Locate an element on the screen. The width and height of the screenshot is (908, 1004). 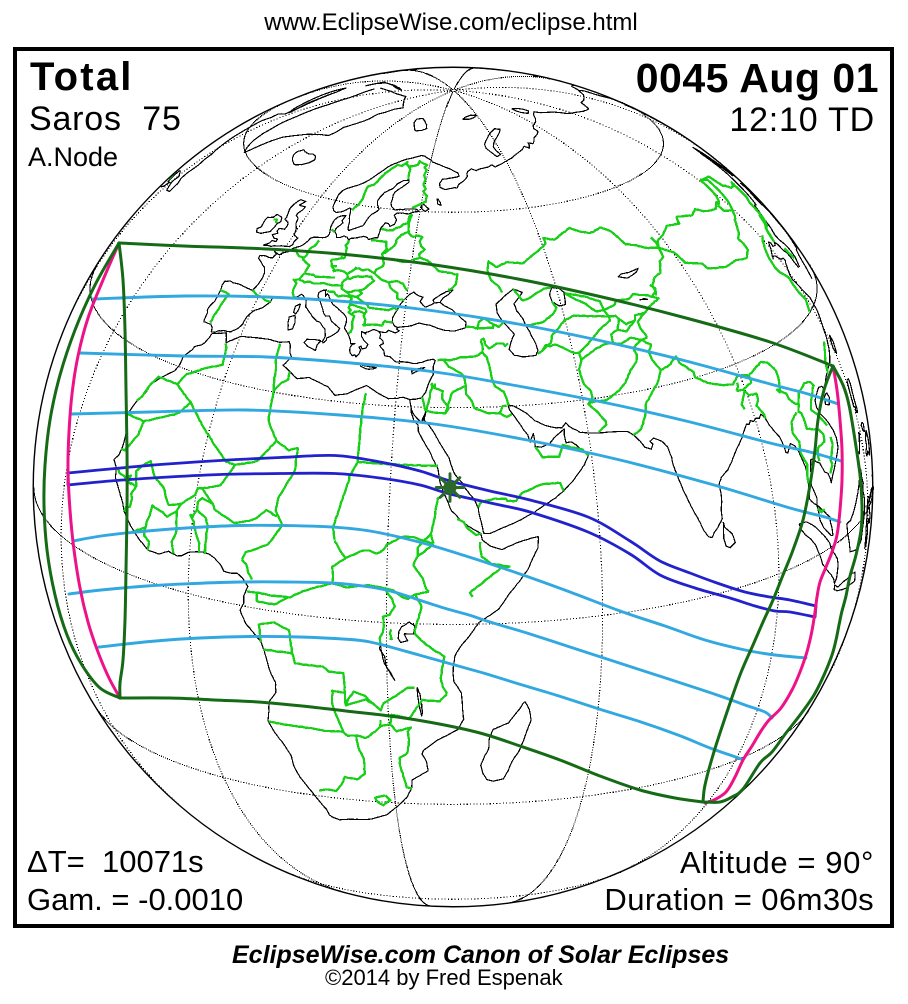
svg-text:www.EclipseWise.com/eclipse.ht: www.EclipseWise.com/eclipse.html is located at coordinates (450, 22).